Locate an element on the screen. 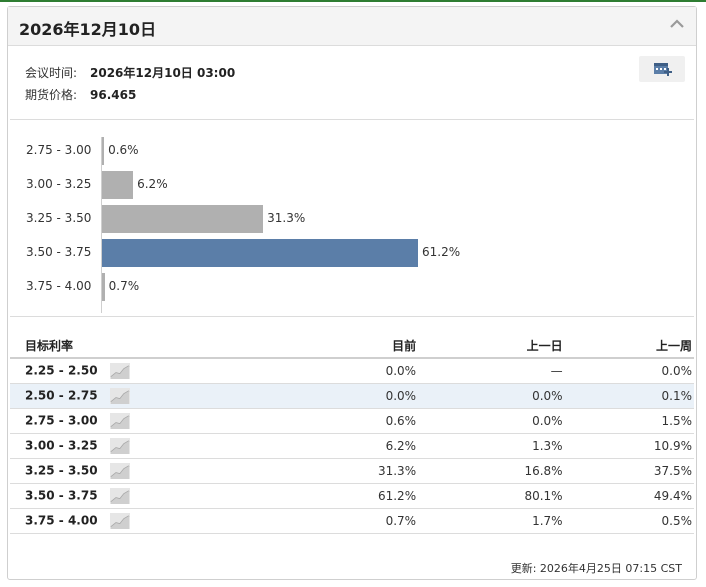 Image resolution: width=706 pixels, height=587 pixels. table-header-row: 目标利率 目前 上一日 上一周 is located at coordinates (352, 345).